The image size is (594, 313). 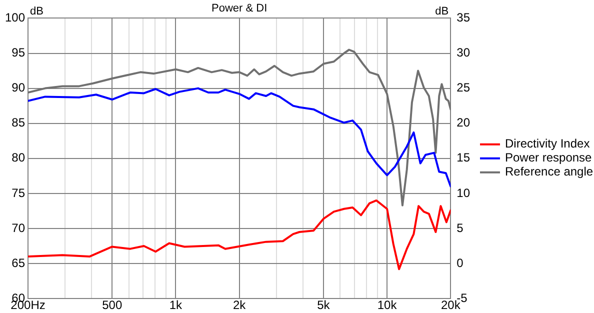 I want to click on x-tick-label: 2k, so click(x=239, y=305).